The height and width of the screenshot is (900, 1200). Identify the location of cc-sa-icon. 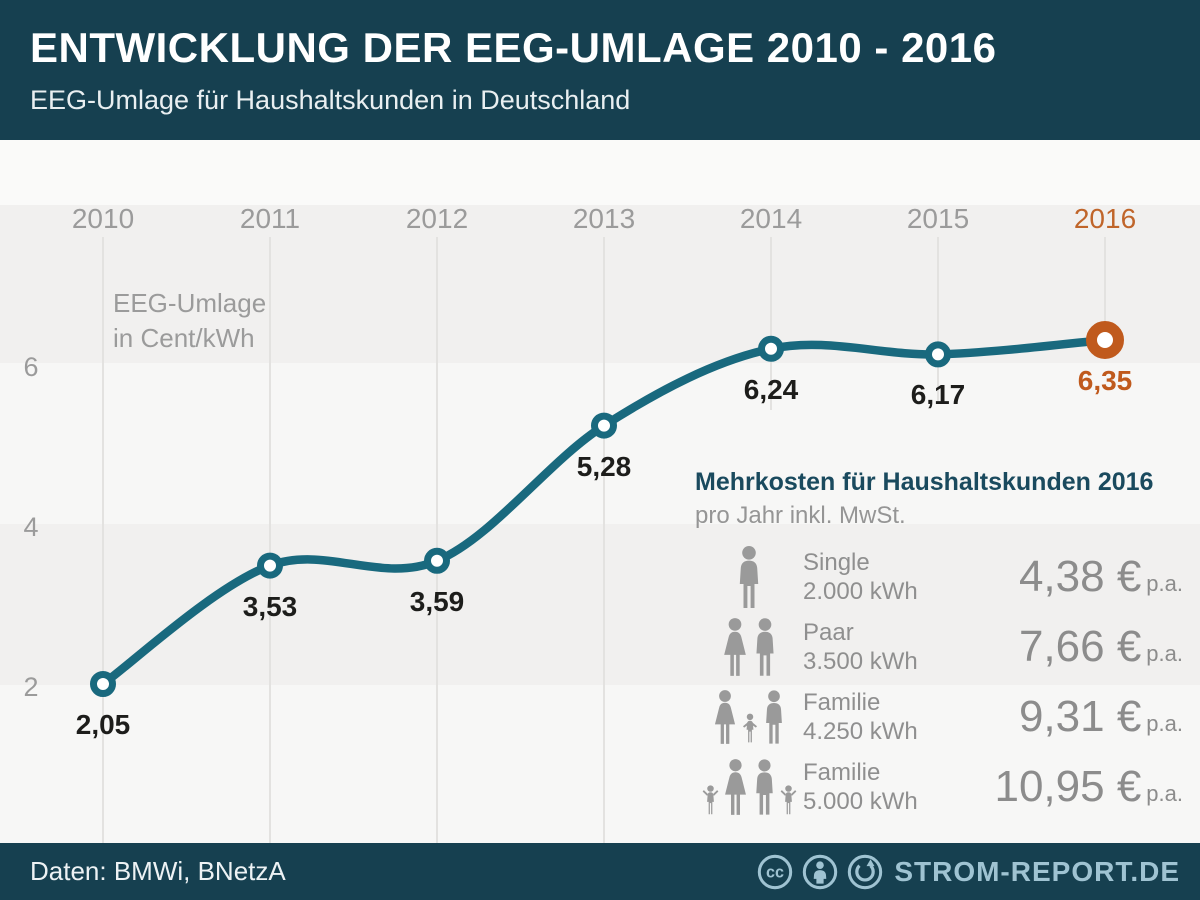
(865, 871).